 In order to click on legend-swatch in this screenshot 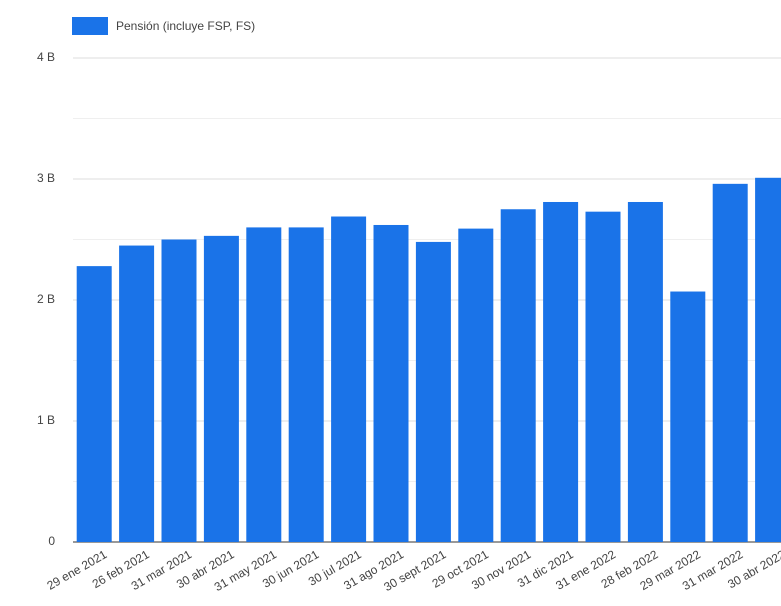, I will do `click(90, 26)`.